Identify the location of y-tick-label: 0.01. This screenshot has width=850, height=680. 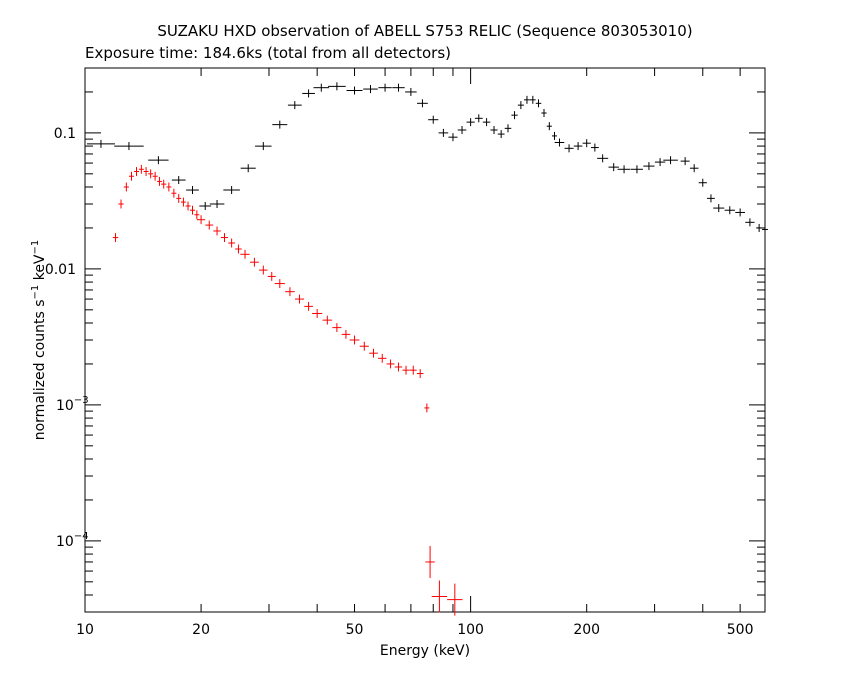
(60, 270).